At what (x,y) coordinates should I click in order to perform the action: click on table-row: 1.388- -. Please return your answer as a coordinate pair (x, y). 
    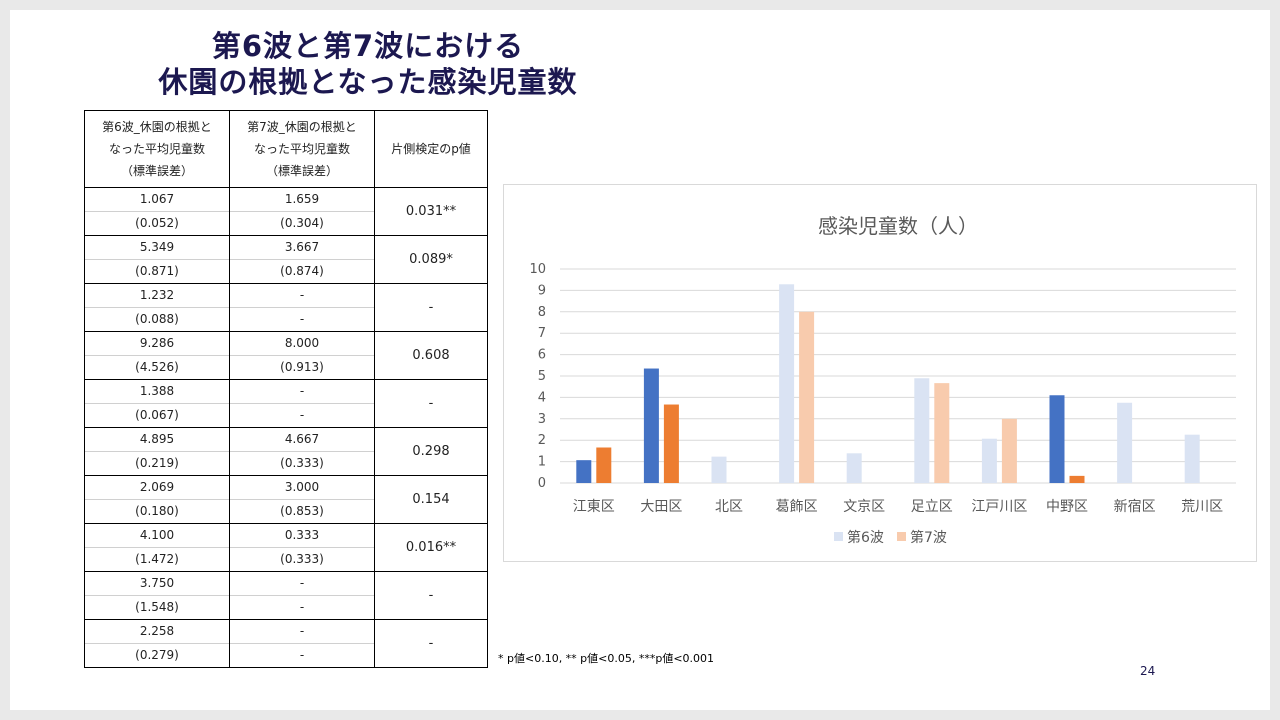
    Looking at the image, I should click on (286, 403).